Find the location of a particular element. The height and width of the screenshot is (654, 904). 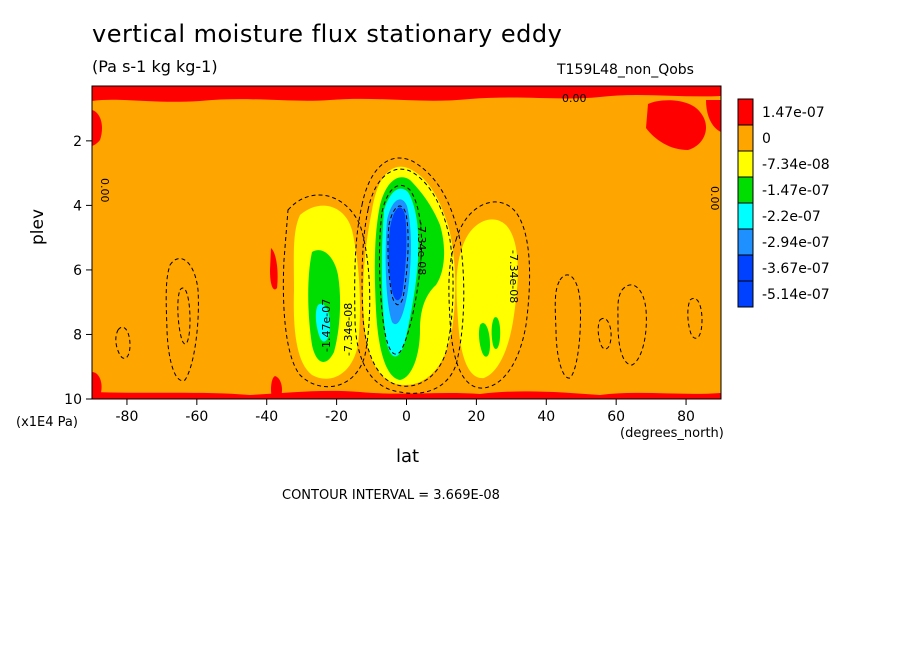

contour-line-west-small is located at coordinates (123, 342).